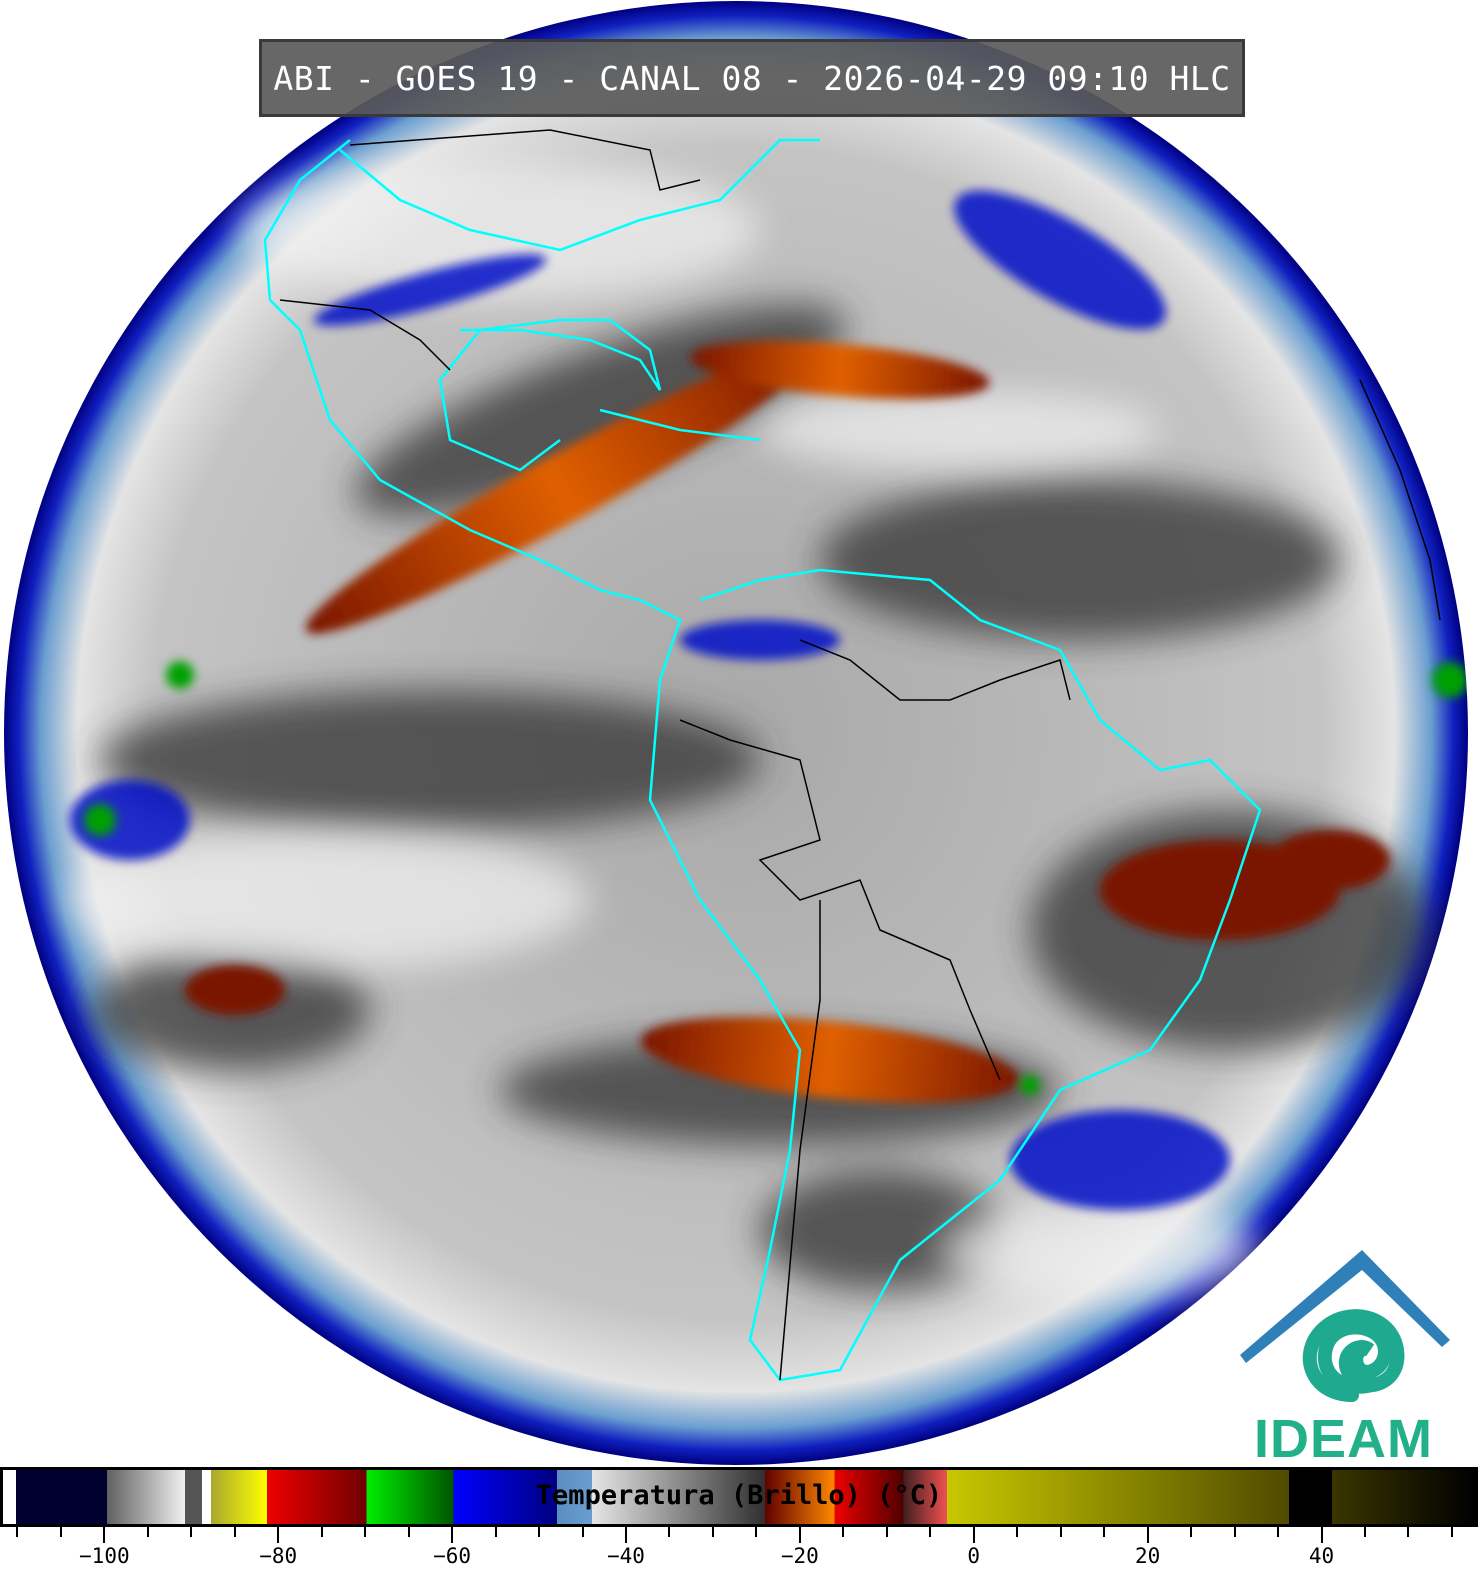 This screenshot has width=1478, height=1577. I want to click on colorbar-tick-label: 0, so click(974, 1556).